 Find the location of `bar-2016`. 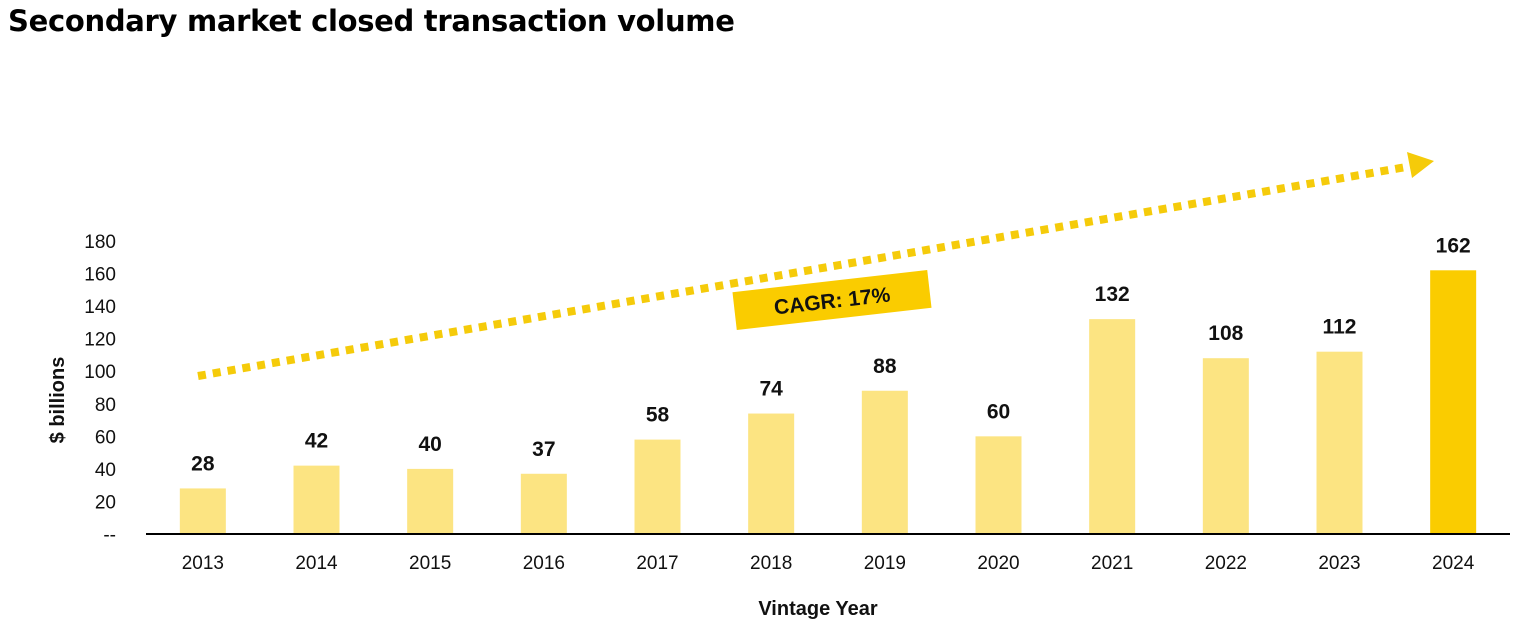

bar-2016 is located at coordinates (543, 503).